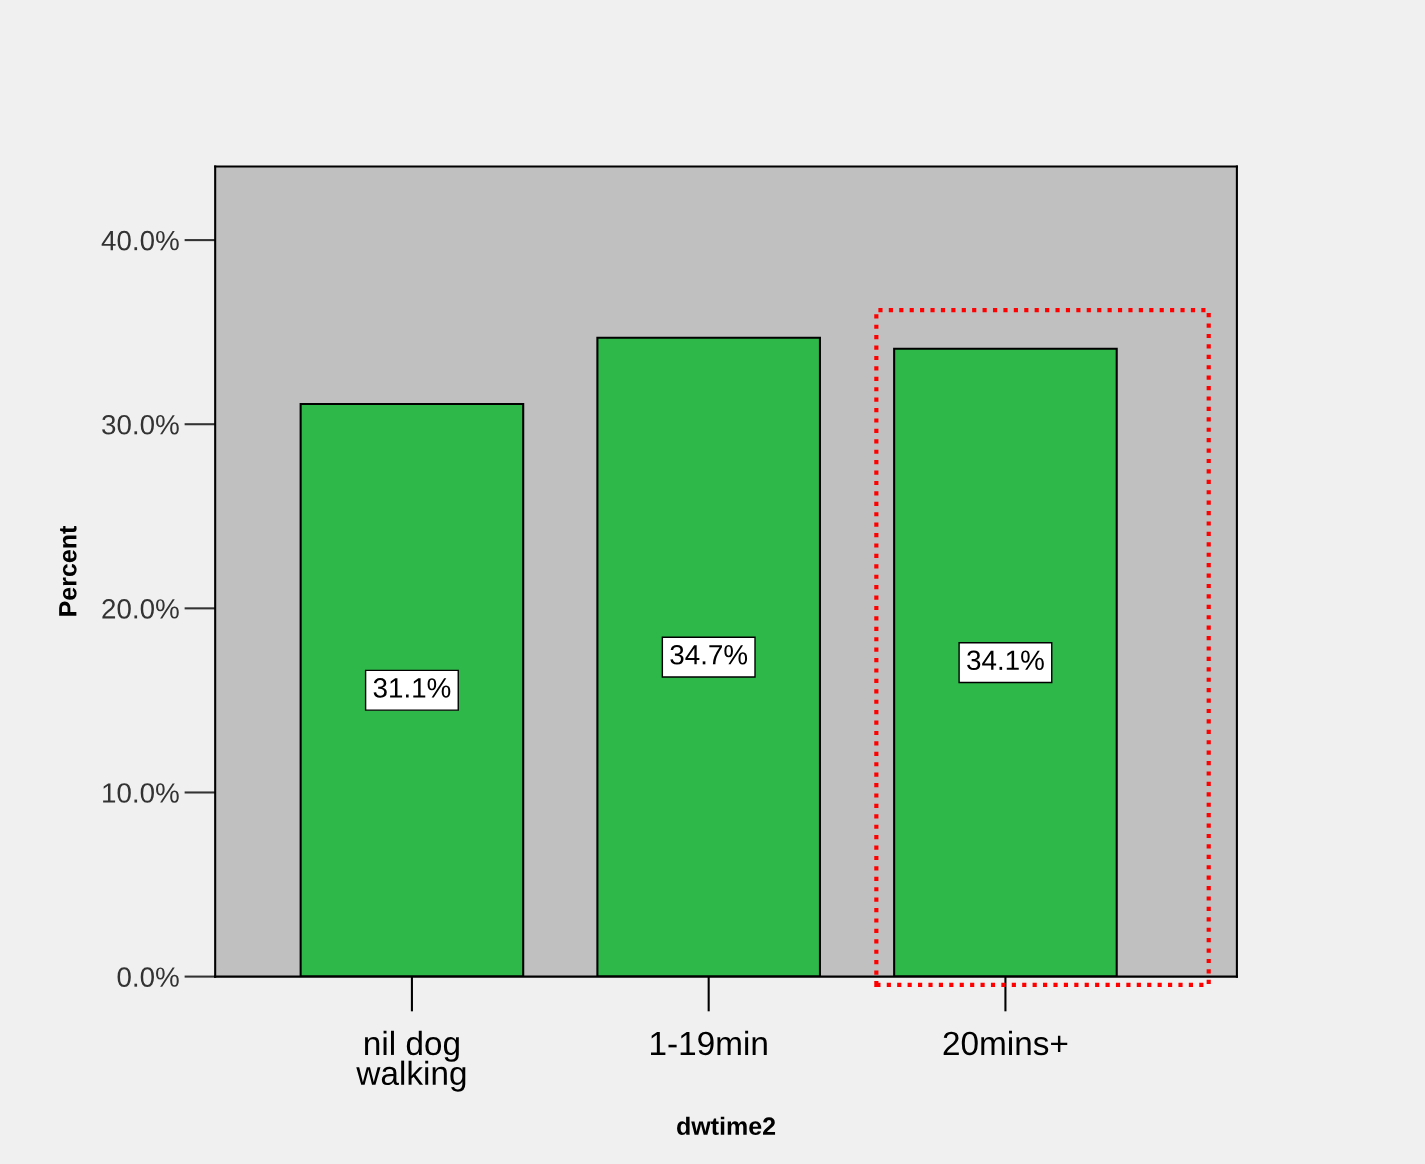 The width and height of the screenshot is (1425, 1164). Describe the element at coordinates (68, 570) in the screenshot. I see `y-axis-title: Percent` at that location.